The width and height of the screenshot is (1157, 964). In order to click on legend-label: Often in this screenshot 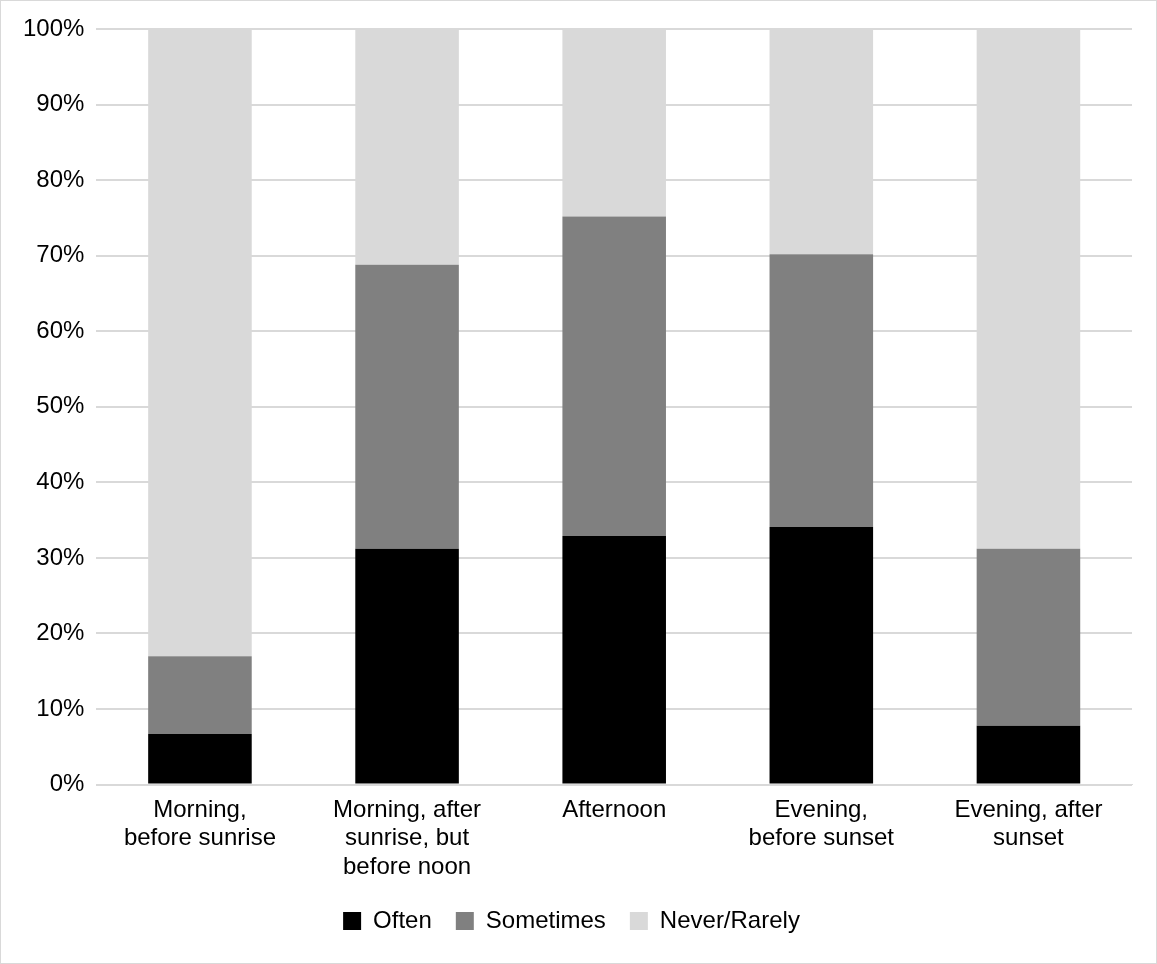, I will do `click(402, 919)`.